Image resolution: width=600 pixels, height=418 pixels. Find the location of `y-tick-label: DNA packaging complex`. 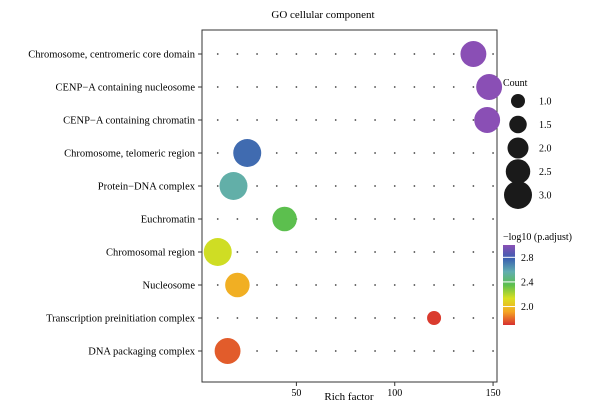

y-tick-label: DNA packaging complex is located at coordinates (141, 352).